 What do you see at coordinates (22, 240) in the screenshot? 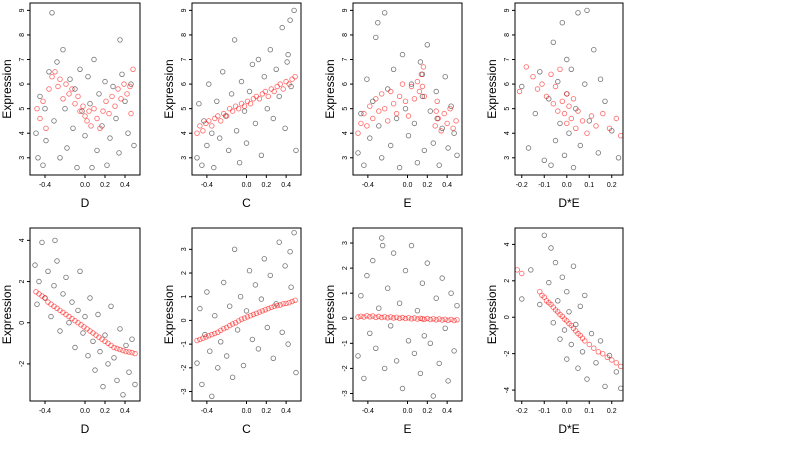
I see `y-tick-label: 4` at bounding box center [22, 240].